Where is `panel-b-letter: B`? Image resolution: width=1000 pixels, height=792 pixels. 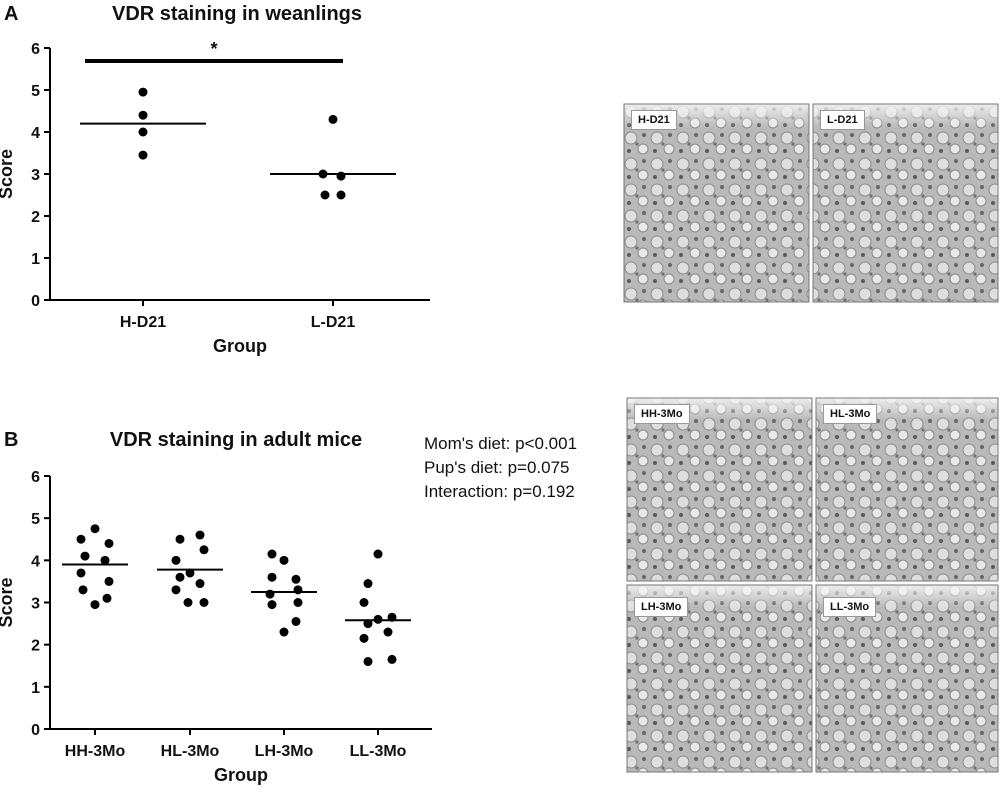 panel-b-letter: B is located at coordinates (11, 440).